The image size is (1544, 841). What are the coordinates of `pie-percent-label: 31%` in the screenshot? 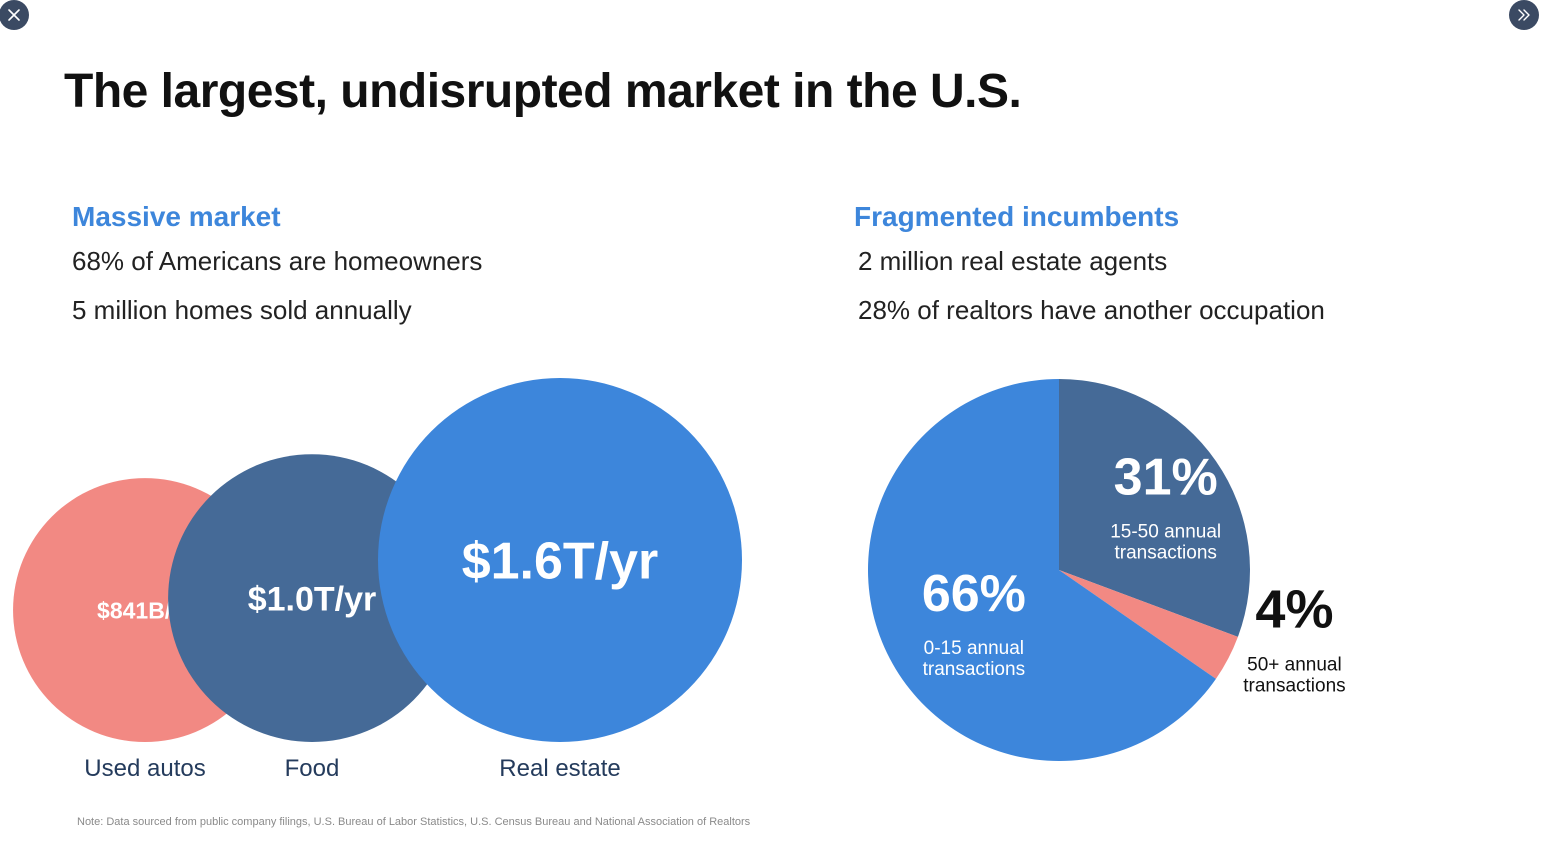 It's located at (1166, 478).